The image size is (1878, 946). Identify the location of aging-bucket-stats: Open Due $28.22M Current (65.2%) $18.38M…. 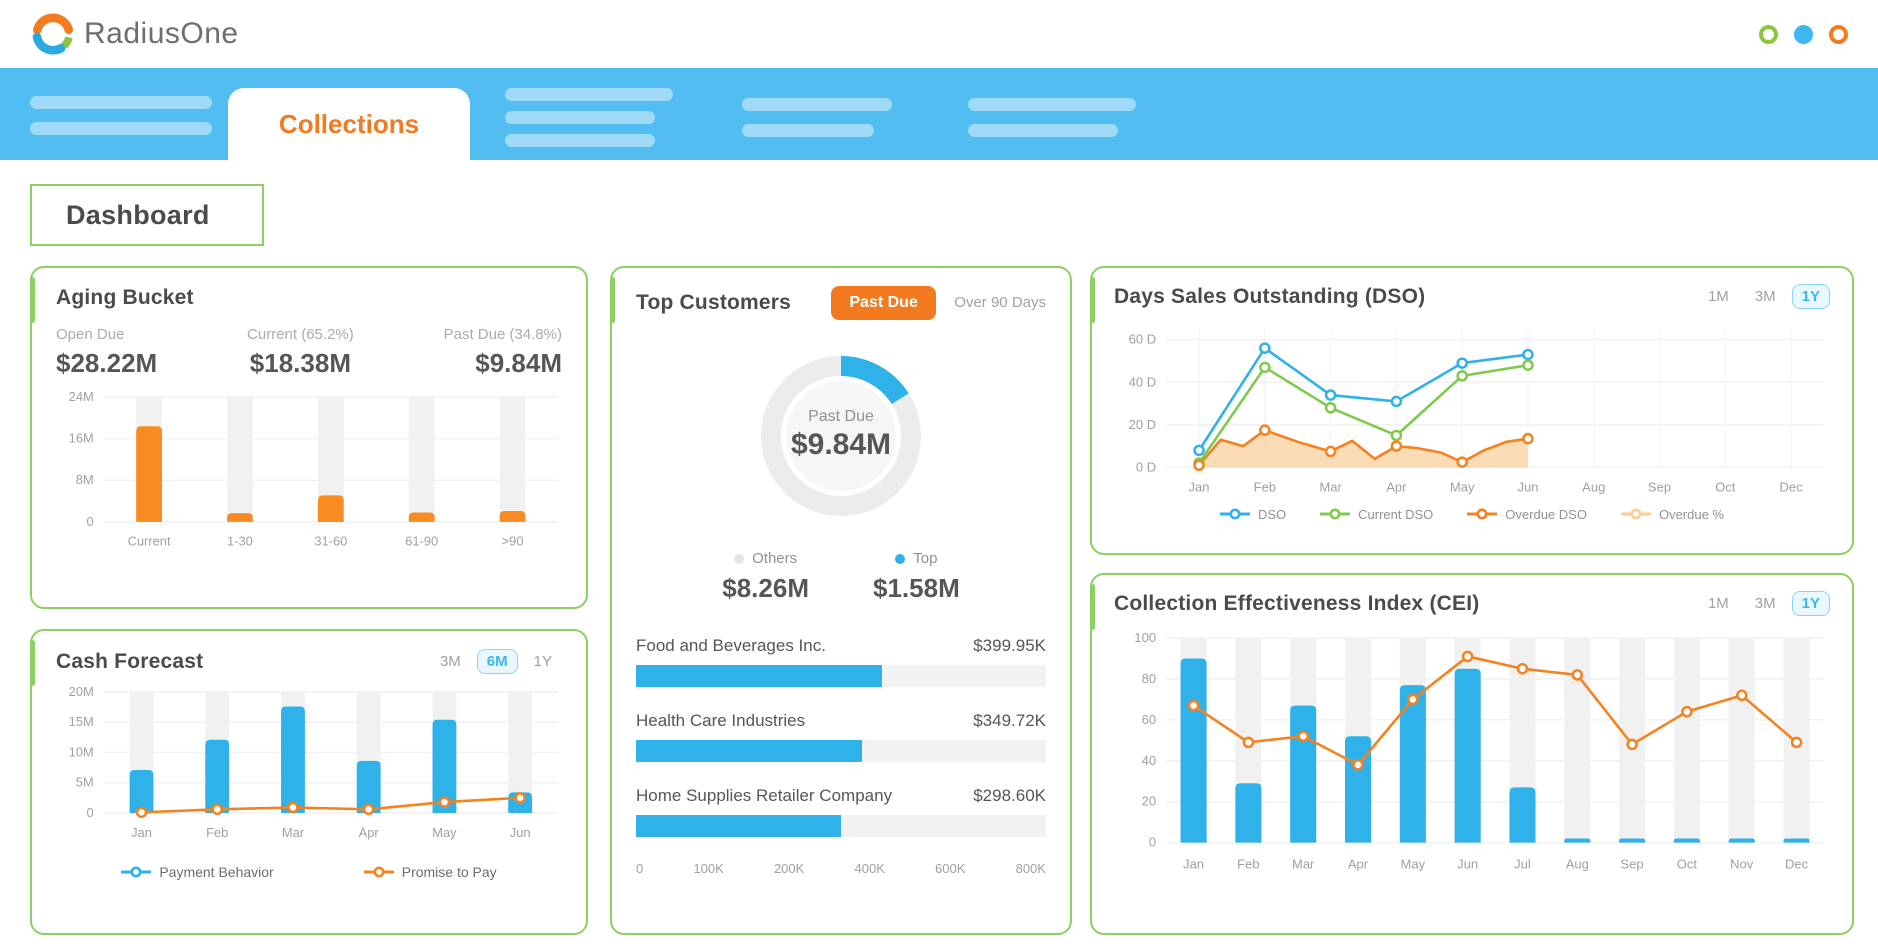
(309, 352).